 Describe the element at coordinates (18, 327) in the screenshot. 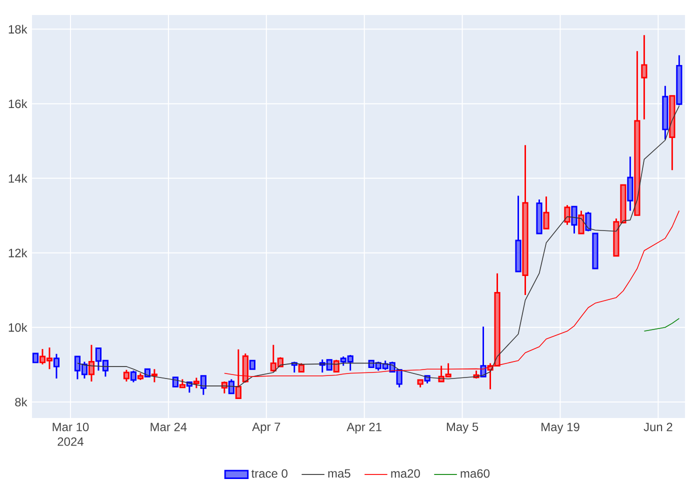

I see `y-tick-label: 10k` at that location.